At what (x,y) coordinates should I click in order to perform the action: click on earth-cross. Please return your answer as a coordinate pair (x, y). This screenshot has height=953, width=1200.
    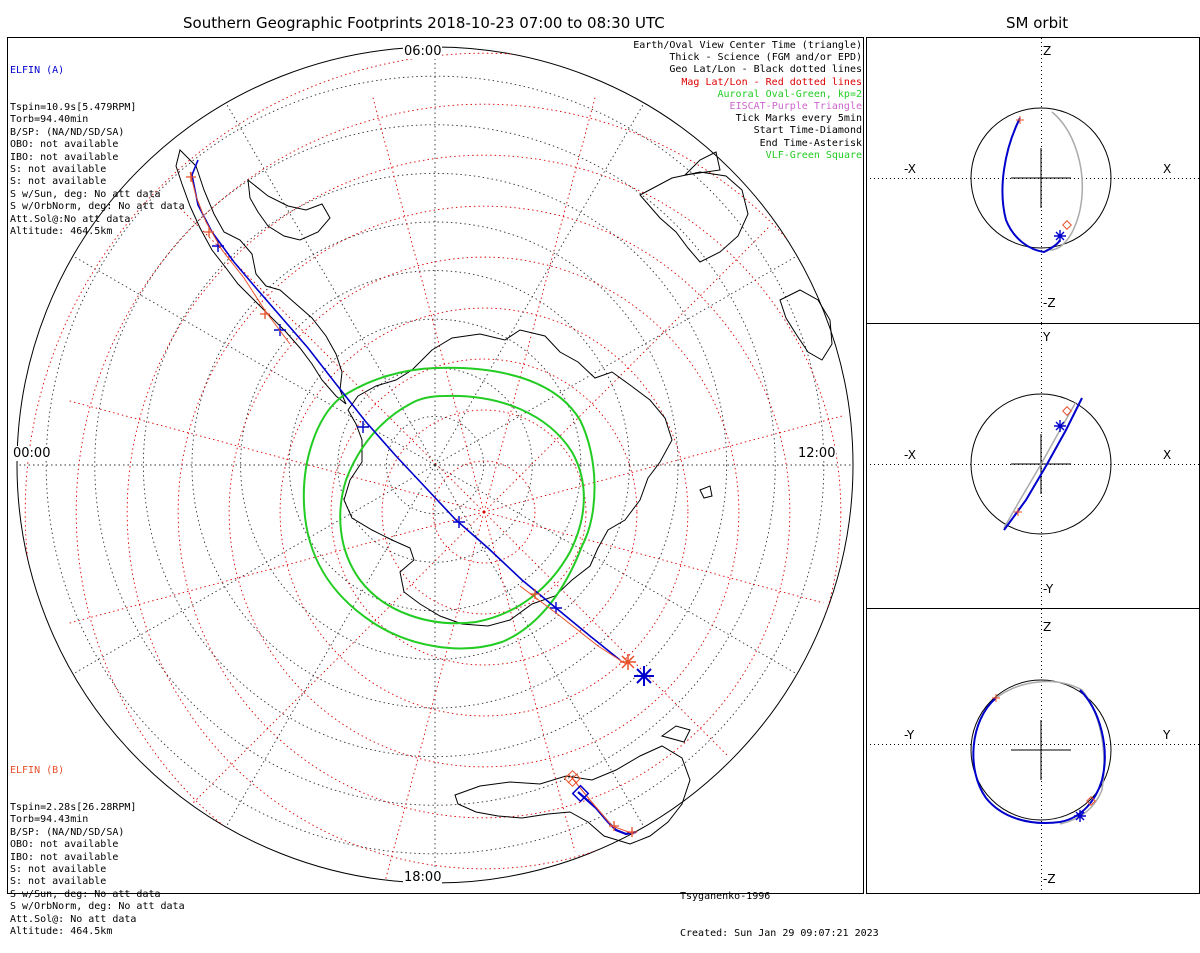
    Looking at the image, I should click on (1041, 750).